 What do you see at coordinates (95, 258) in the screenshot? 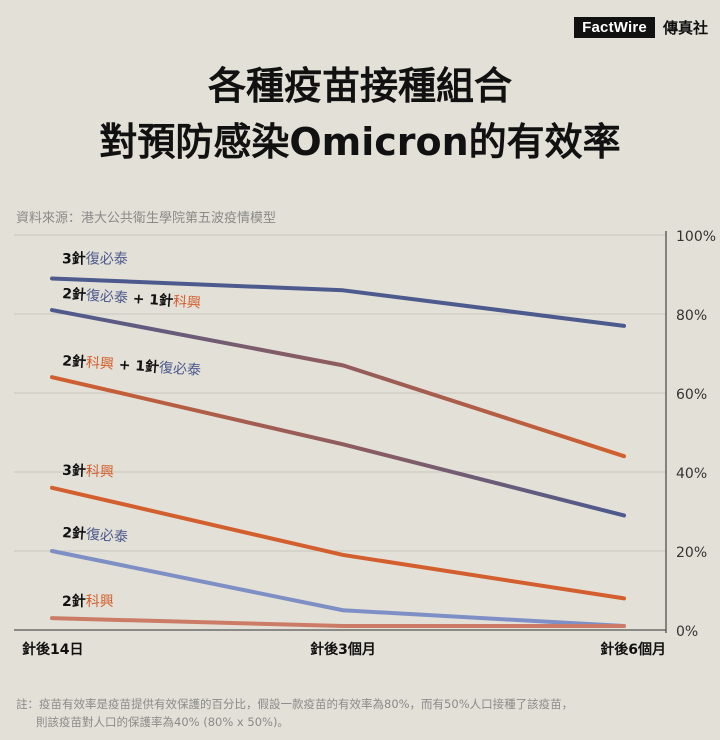
I see `series-label: 3針復必泰` at bounding box center [95, 258].